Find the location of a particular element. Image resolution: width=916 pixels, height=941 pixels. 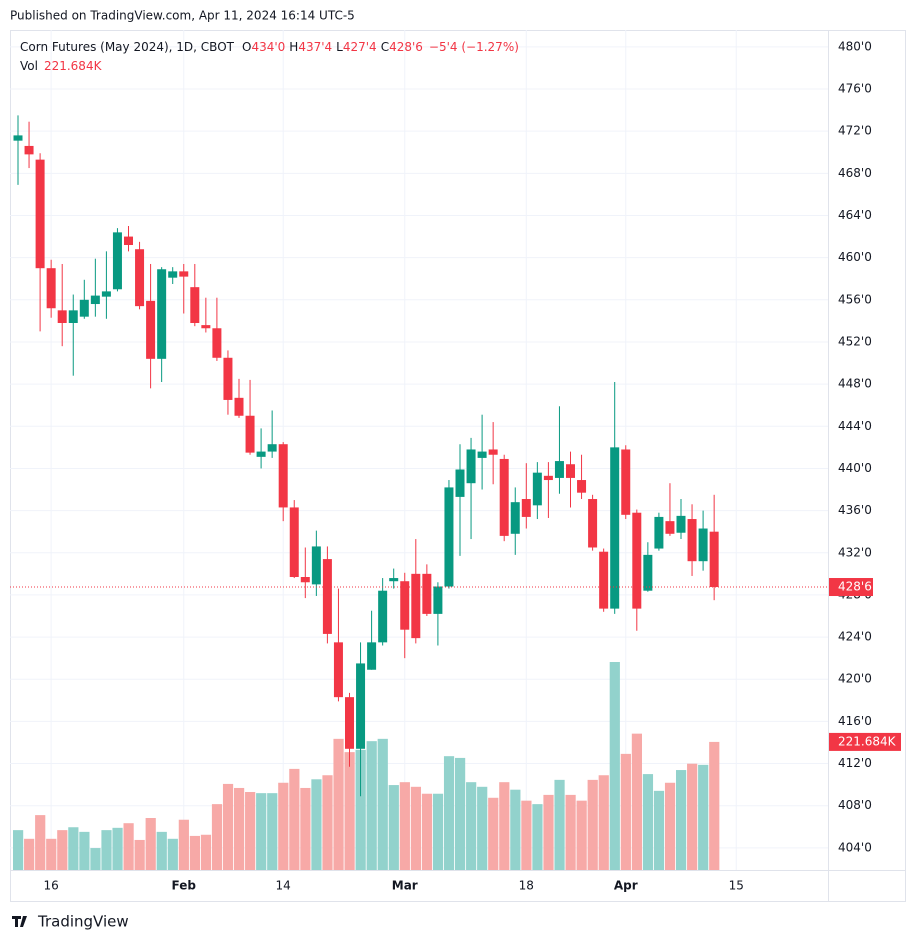

y-tick-label: 440'0 is located at coordinates (855, 468).